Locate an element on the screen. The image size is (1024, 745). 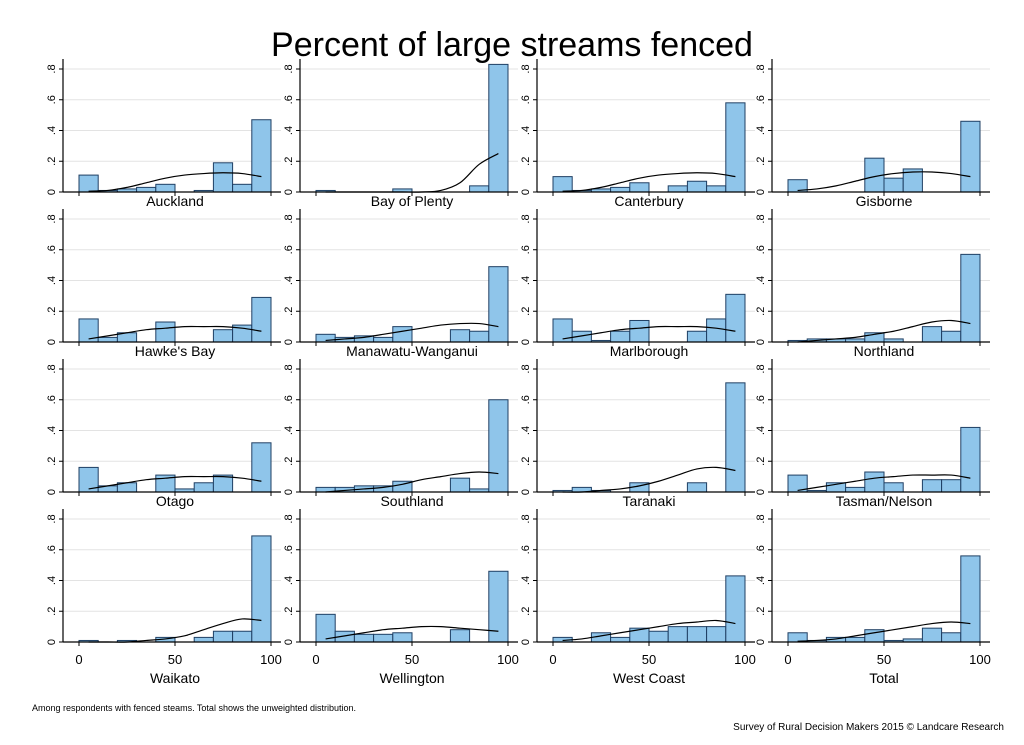
x-tick-label: 100 is located at coordinates (508, 659).